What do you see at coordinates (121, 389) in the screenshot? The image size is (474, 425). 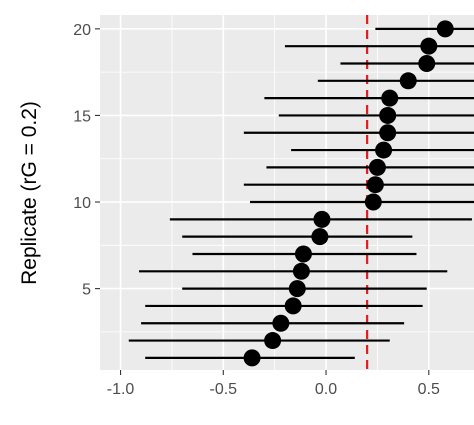 I see `x-tick-label: -1.0` at bounding box center [121, 389].